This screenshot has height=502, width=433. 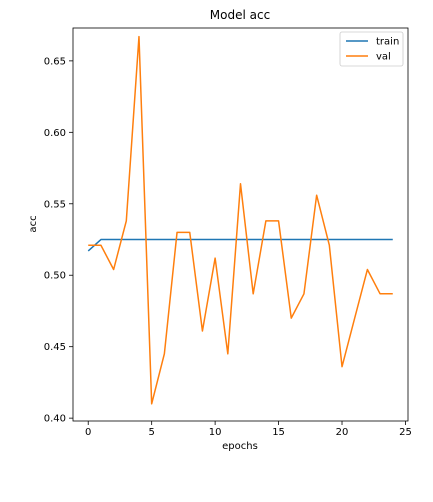 What do you see at coordinates (88, 432) in the screenshot?
I see `x-tick-label: 0` at bounding box center [88, 432].